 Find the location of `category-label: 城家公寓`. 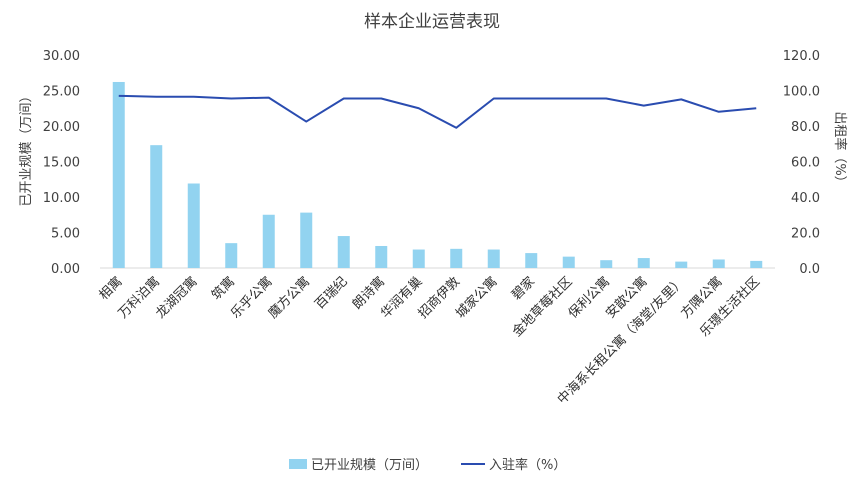

category-label: 城家公寓 is located at coordinates (476, 298).